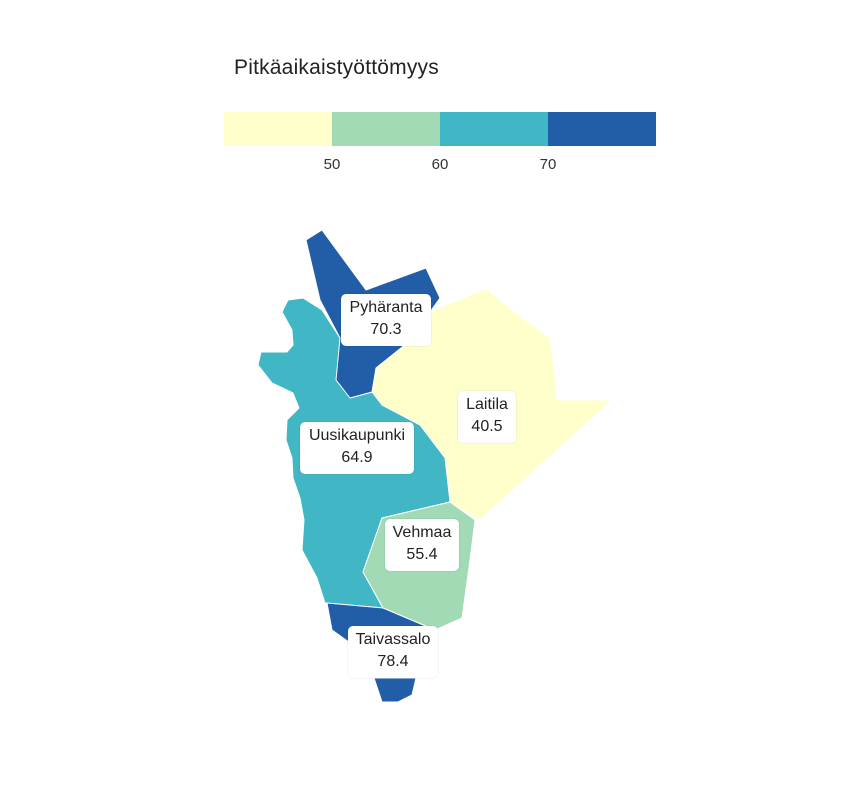 Image resolution: width=864 pixels, height=792 pixels. What do you see at coordinates (393, 639) in the screenshot?
I see `region-name-taivassalo: Taivassalo` at bounding box center [393, 639].